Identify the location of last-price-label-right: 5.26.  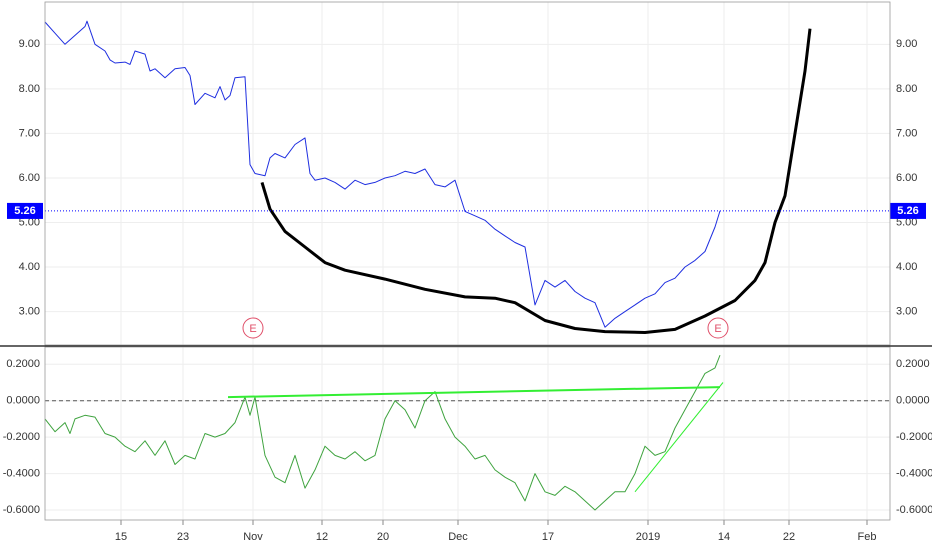
(907, 211).